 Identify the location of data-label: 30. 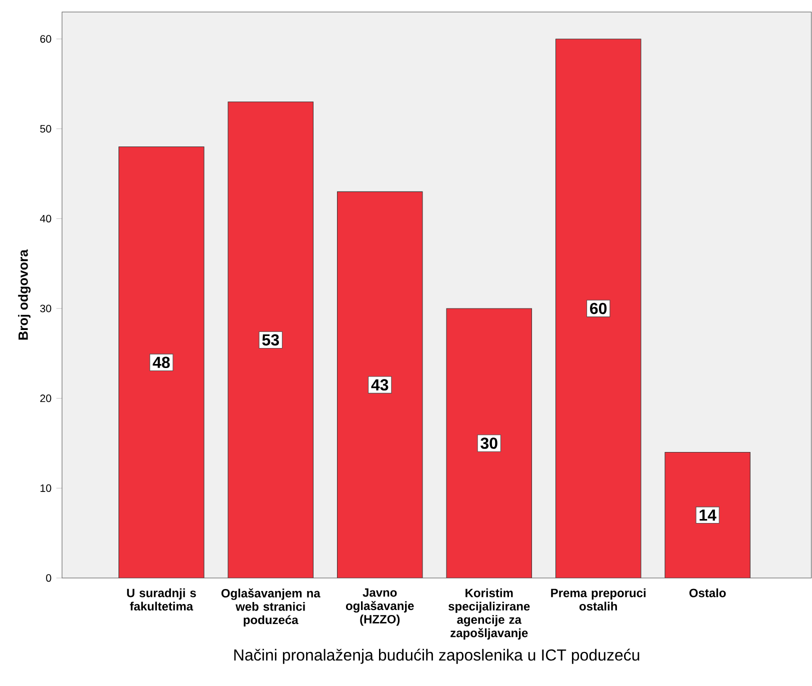
(489, 443).